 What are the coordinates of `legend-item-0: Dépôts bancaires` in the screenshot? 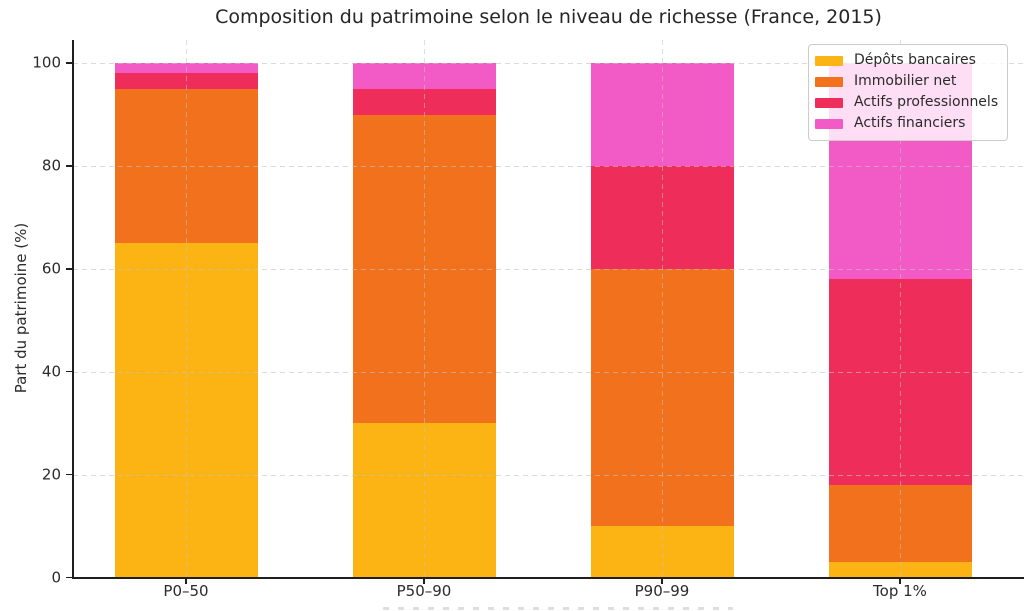 It's located at (907, 60).